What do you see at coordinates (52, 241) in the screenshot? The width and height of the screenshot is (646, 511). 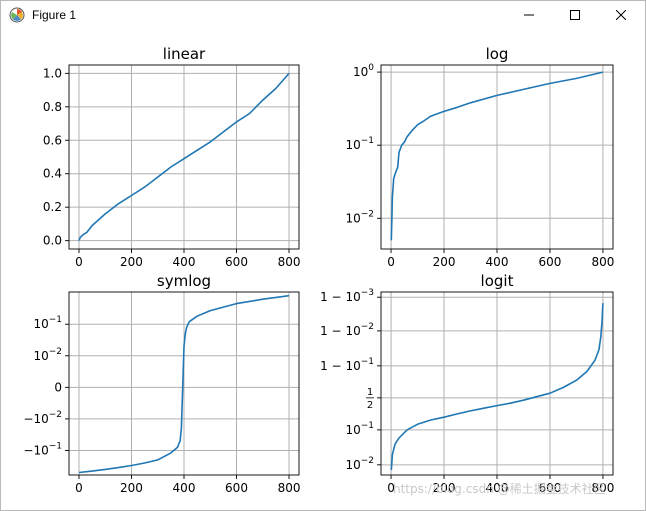 I see `y-tick-label: 0.0` at bounding box center [52, 241].